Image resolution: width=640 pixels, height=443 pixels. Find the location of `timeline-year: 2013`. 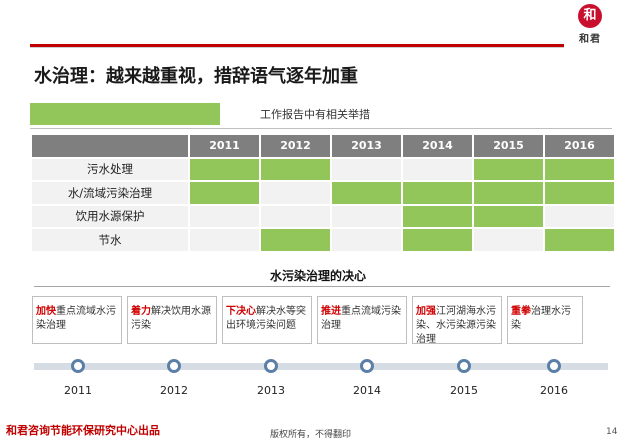

timeline-year: 2013 is located at coordinates (271, 390).